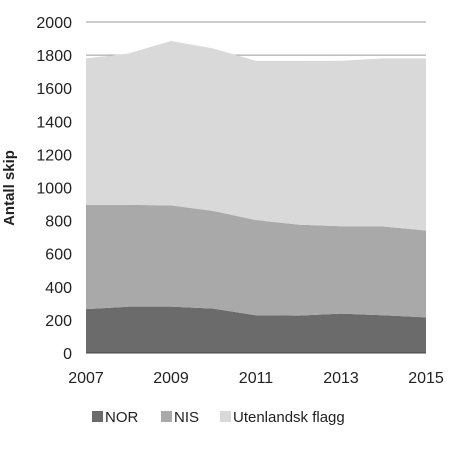 This screenshot has height=450, width=450. I want to click on y-tick-label: 1200, so click(54, 155).